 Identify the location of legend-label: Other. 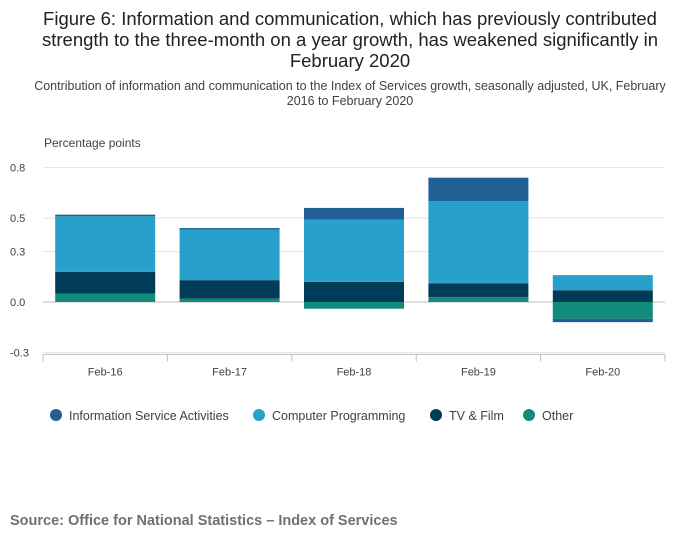
(557, 416).